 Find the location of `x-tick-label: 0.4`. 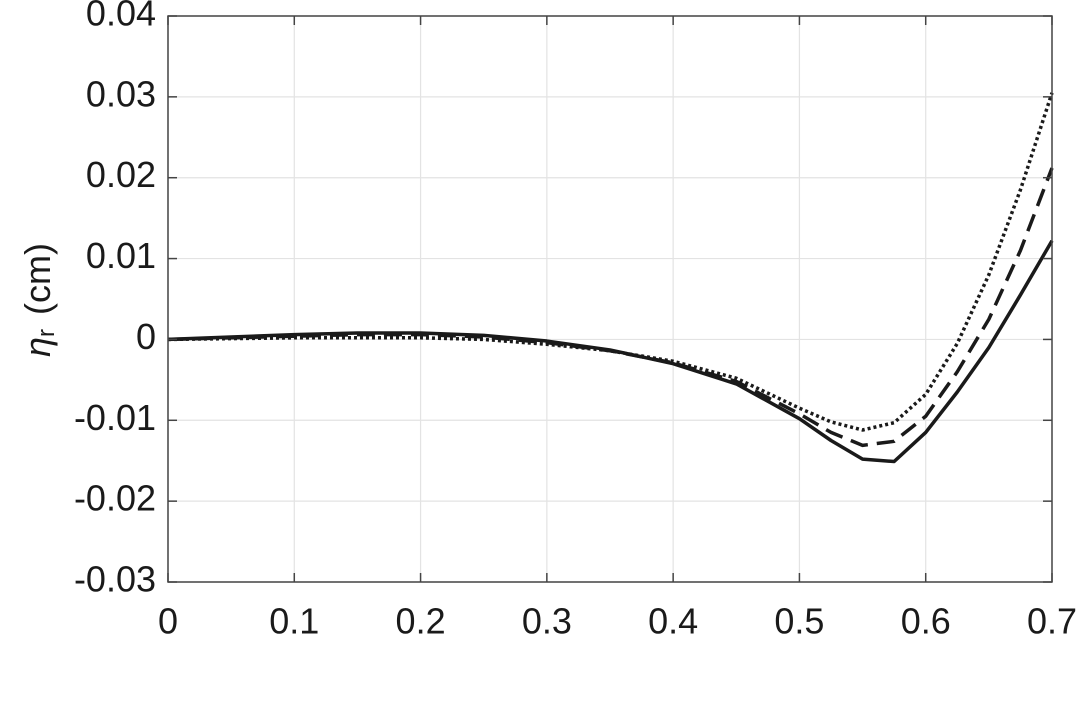

x-tick-label: 0.4 is located at coordinates (673, 621).